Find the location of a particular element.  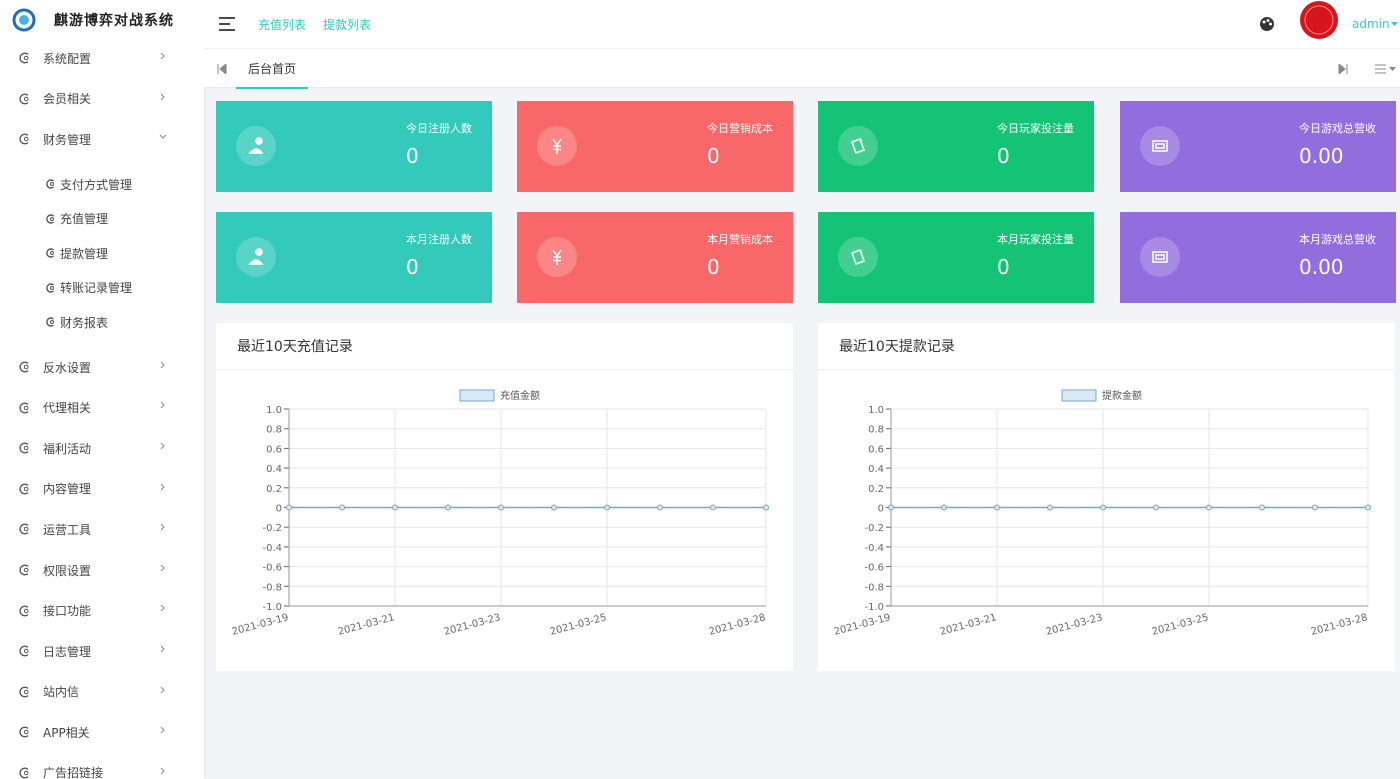

x-tick-label: 2021-03-23 is located at coordinates (1074, 625).